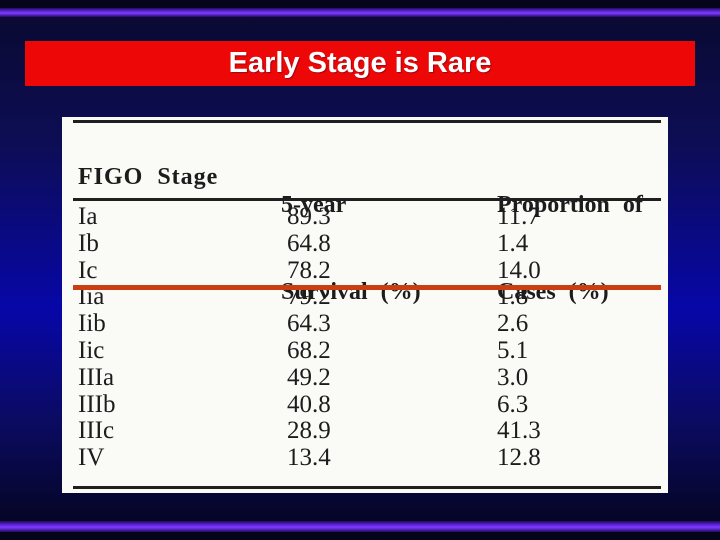 This screenshot has height=540, width=720. What do you see at coordinates (88, 270) in the screenshot?
I see `cell-stage: Ic` at bounding box center [88, 270].